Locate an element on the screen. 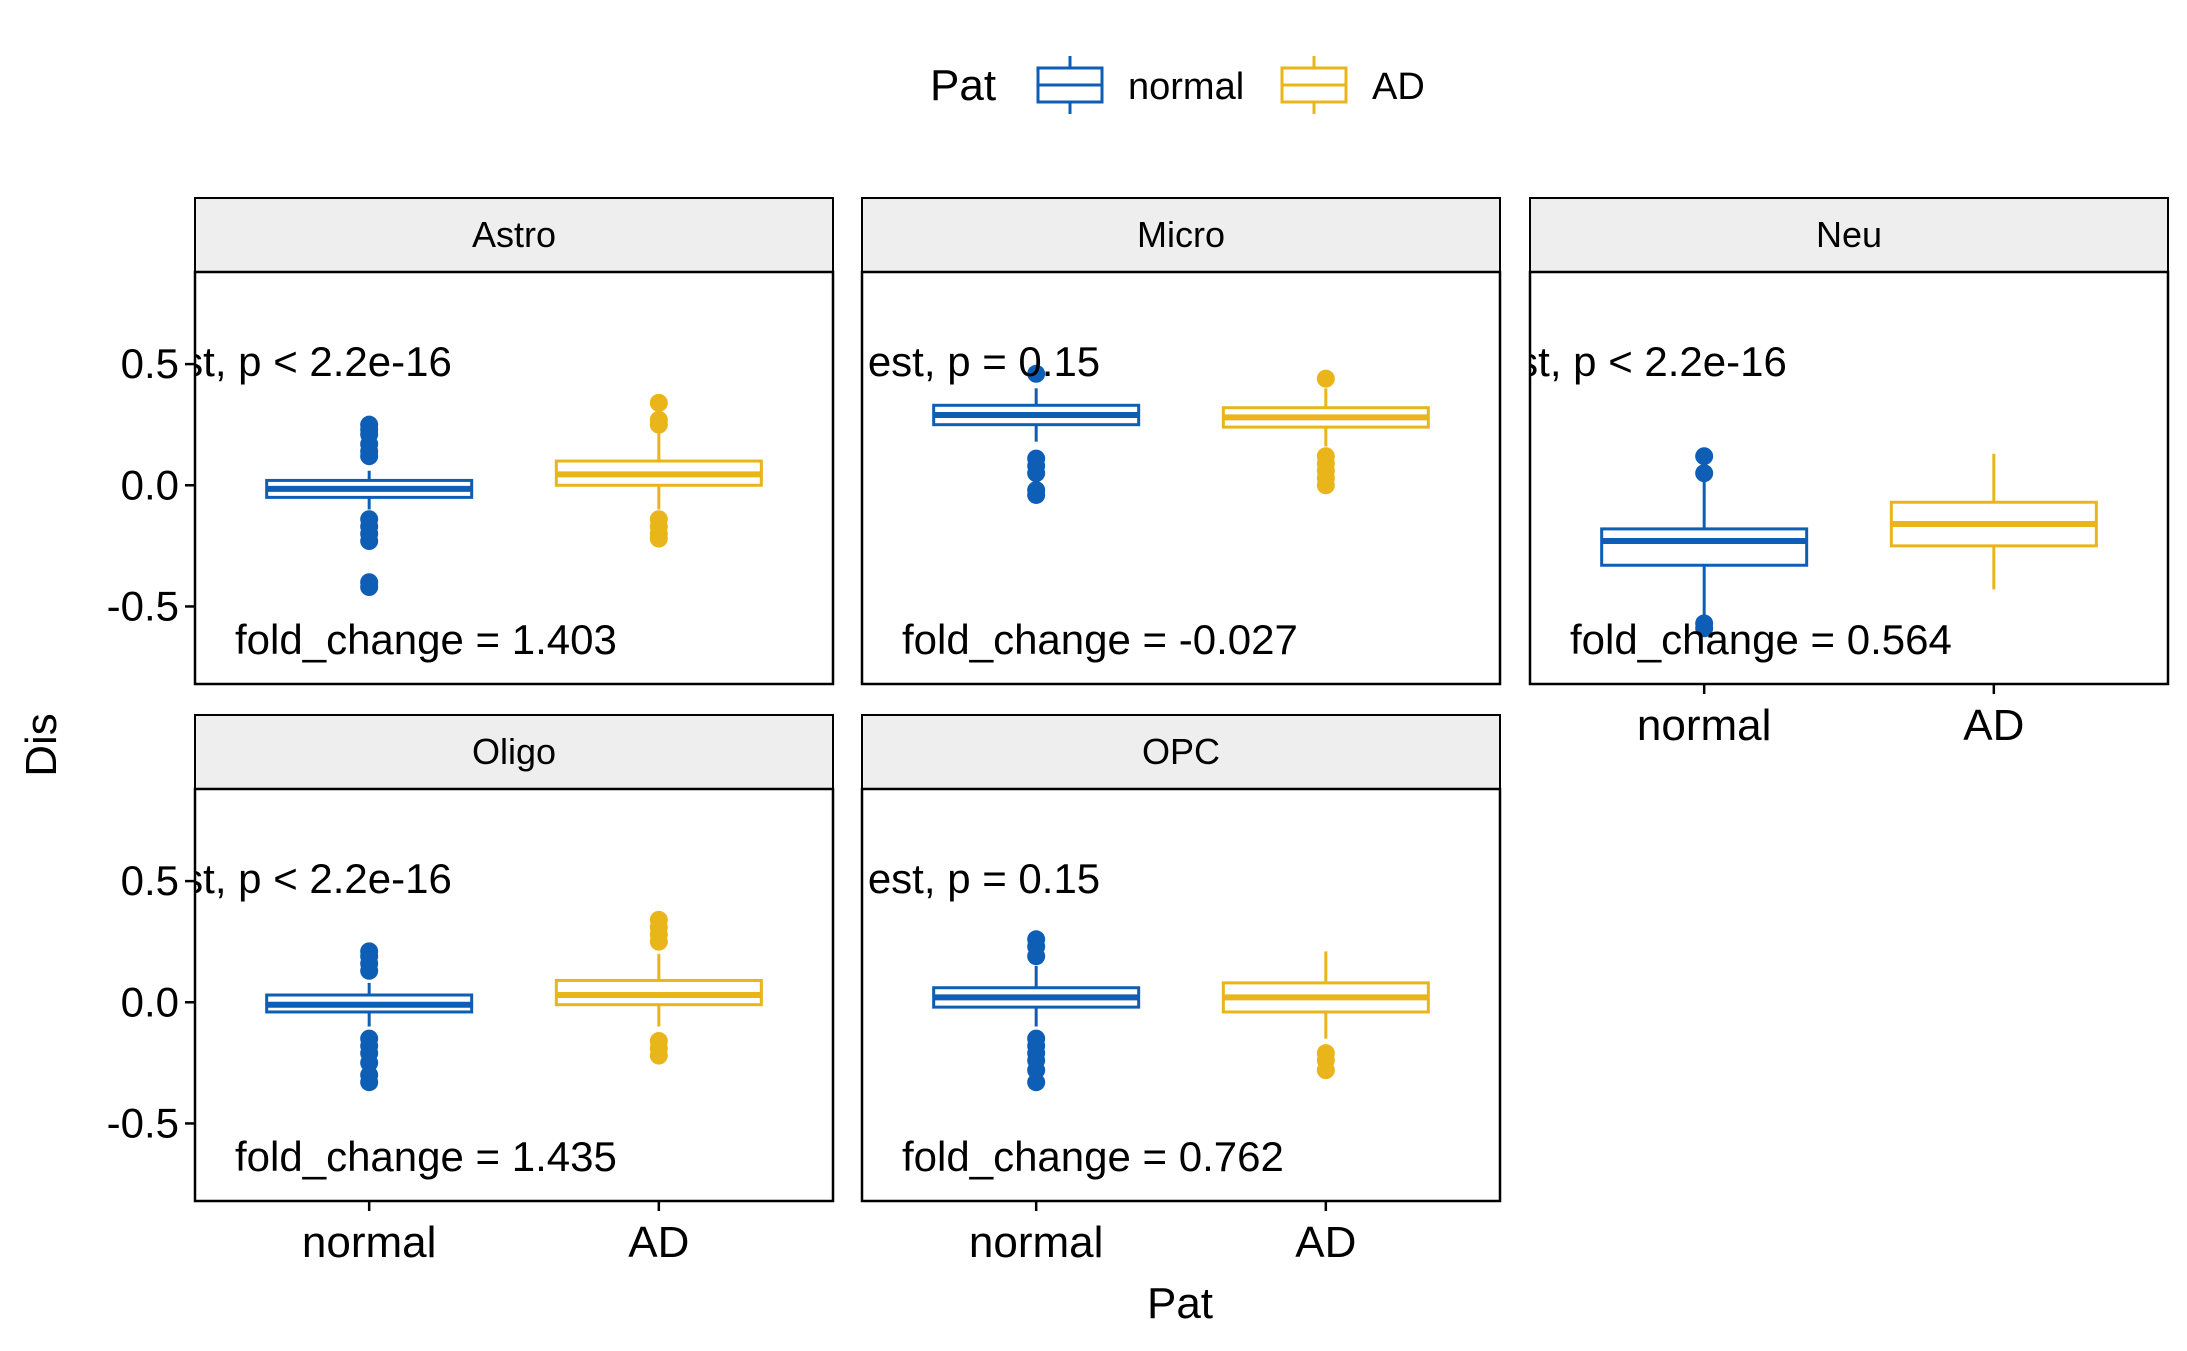  panel-title: Micro is located at coordinates (1181, 234).